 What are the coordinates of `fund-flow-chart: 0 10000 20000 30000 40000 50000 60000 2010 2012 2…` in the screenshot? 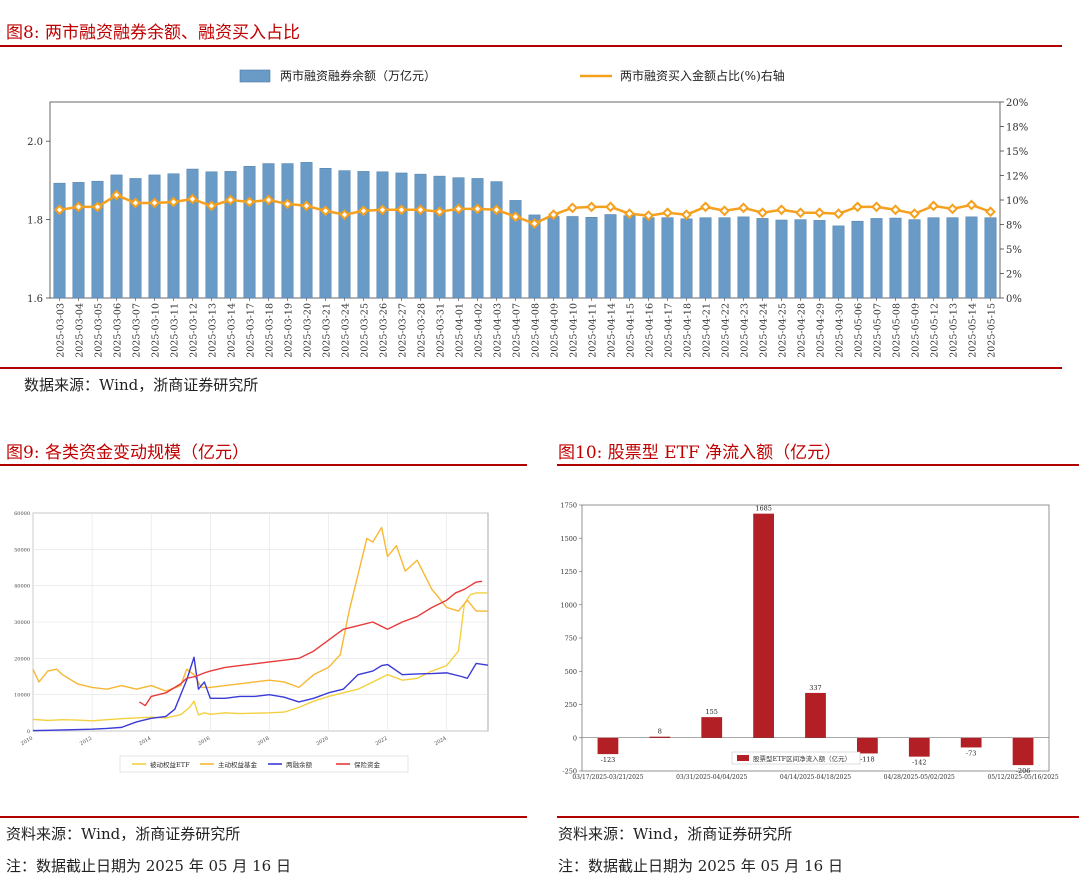 It's located at (251, 642).